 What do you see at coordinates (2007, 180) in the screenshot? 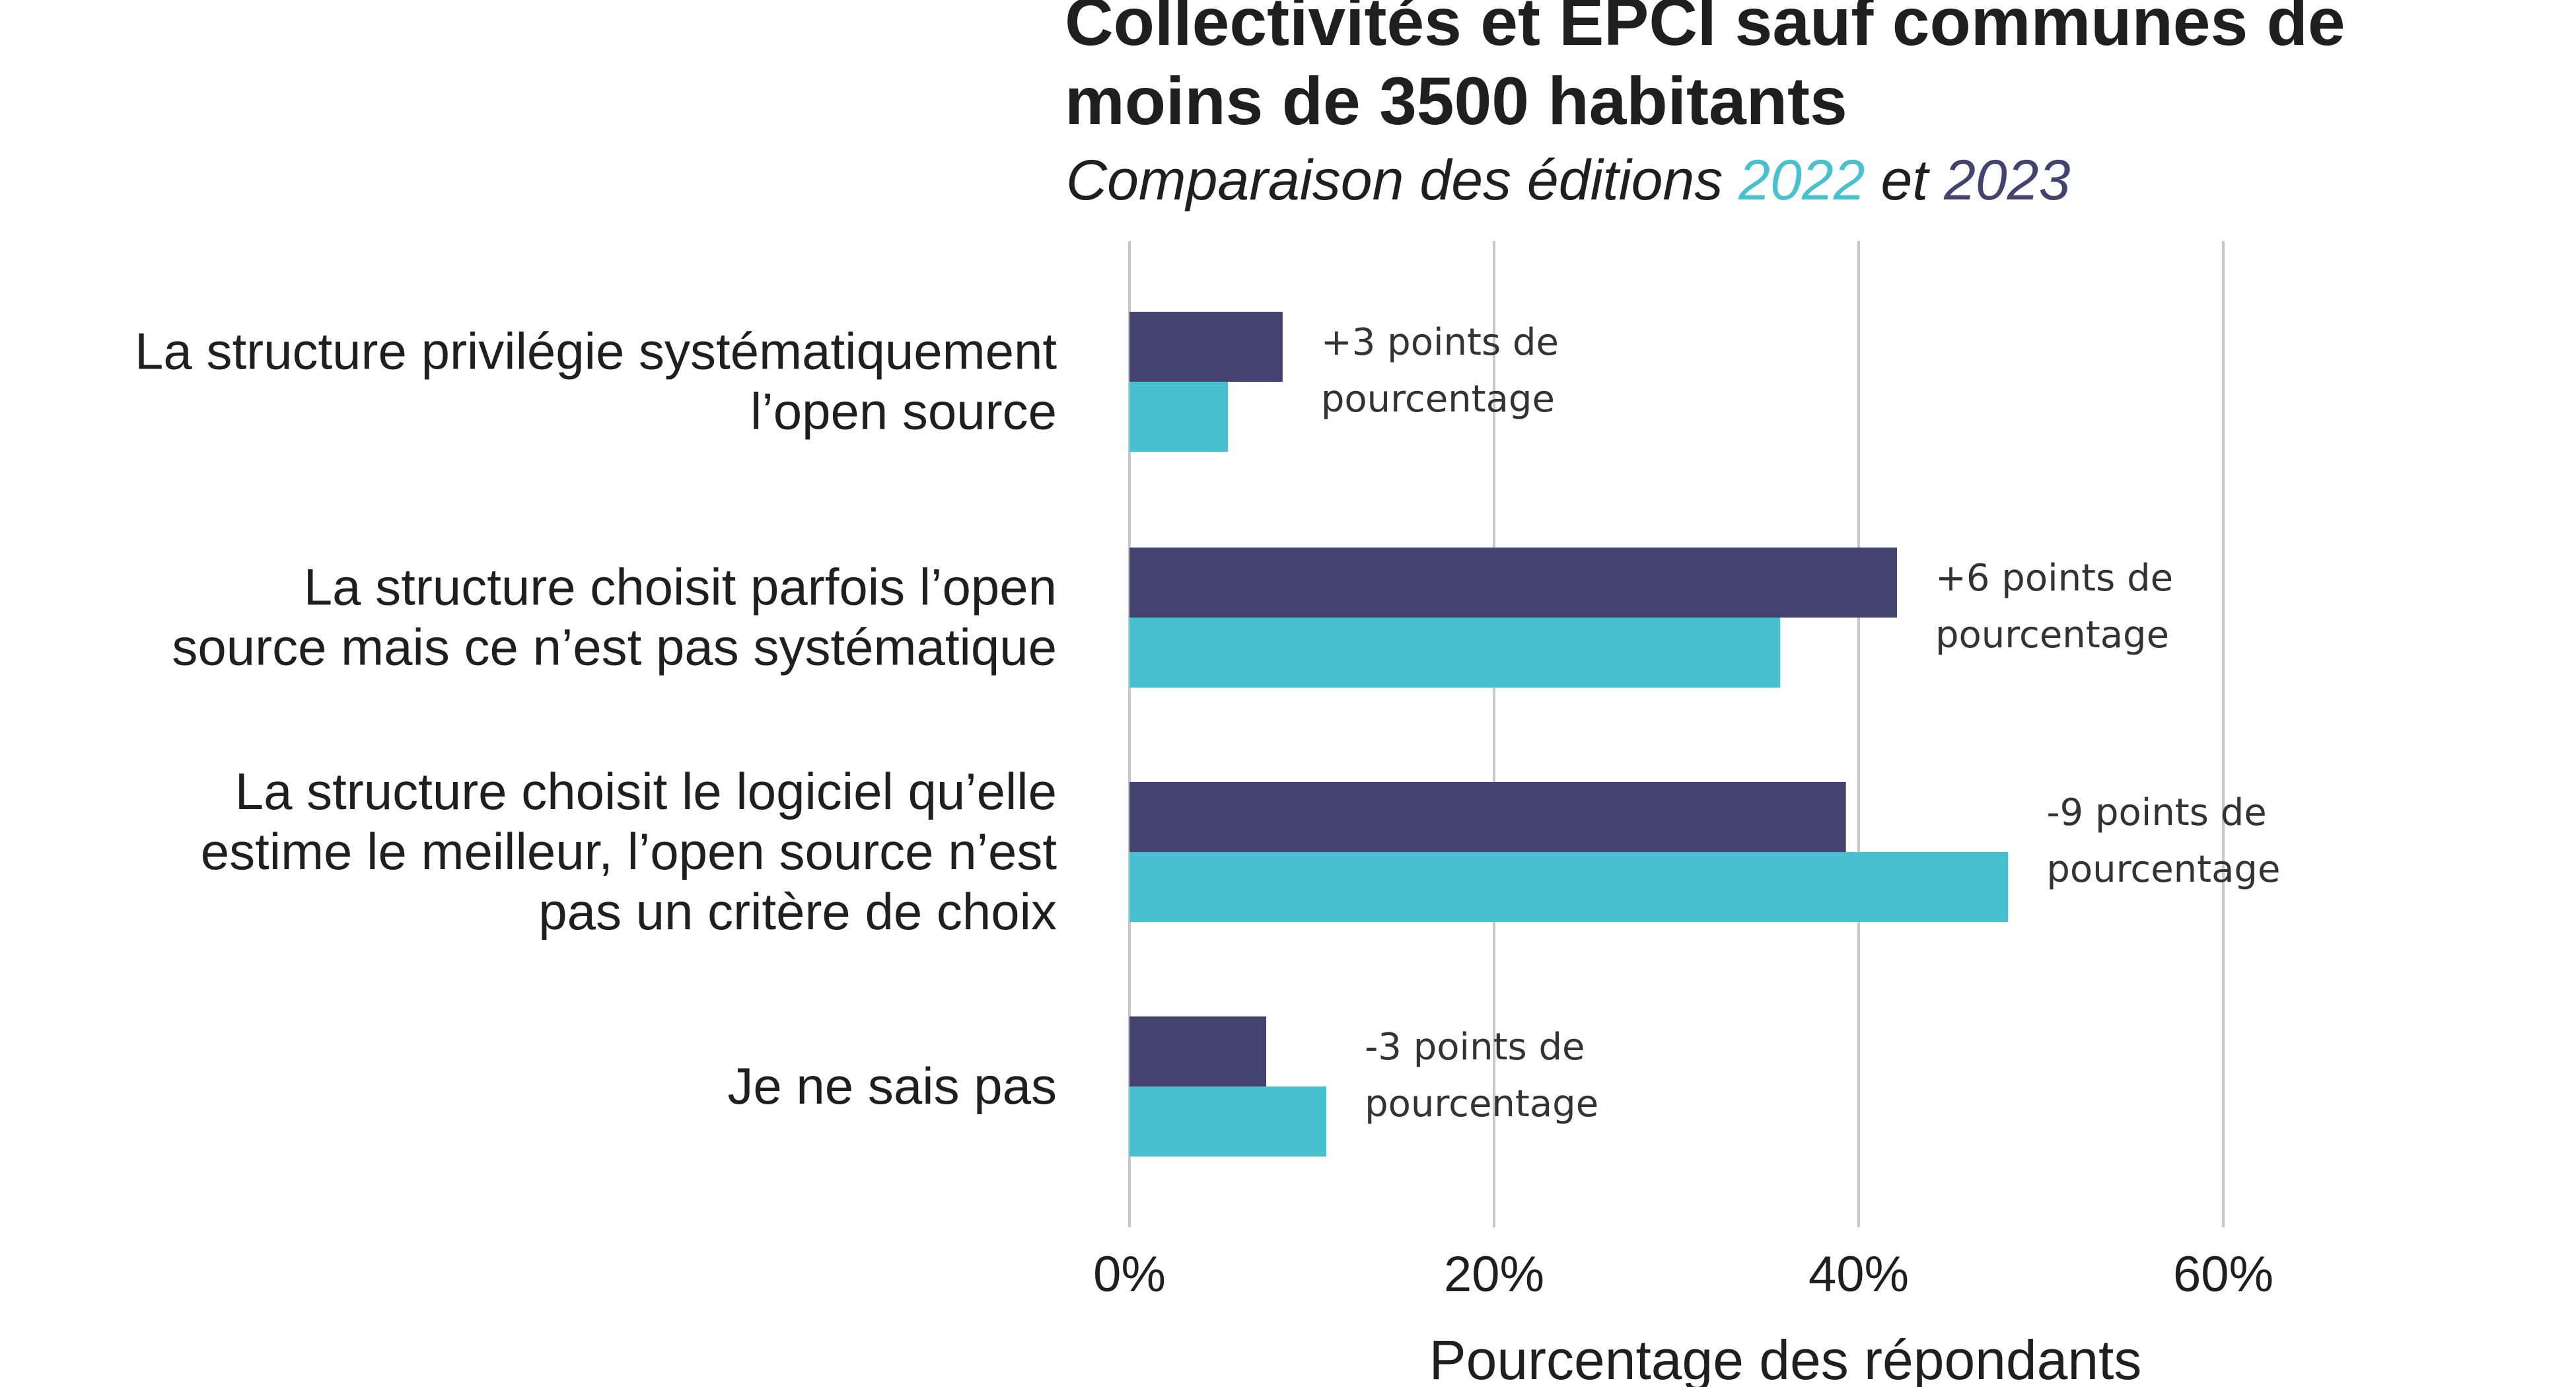
I see `subtitle-year-2023: 2023` at bounding box center [2007, 180].